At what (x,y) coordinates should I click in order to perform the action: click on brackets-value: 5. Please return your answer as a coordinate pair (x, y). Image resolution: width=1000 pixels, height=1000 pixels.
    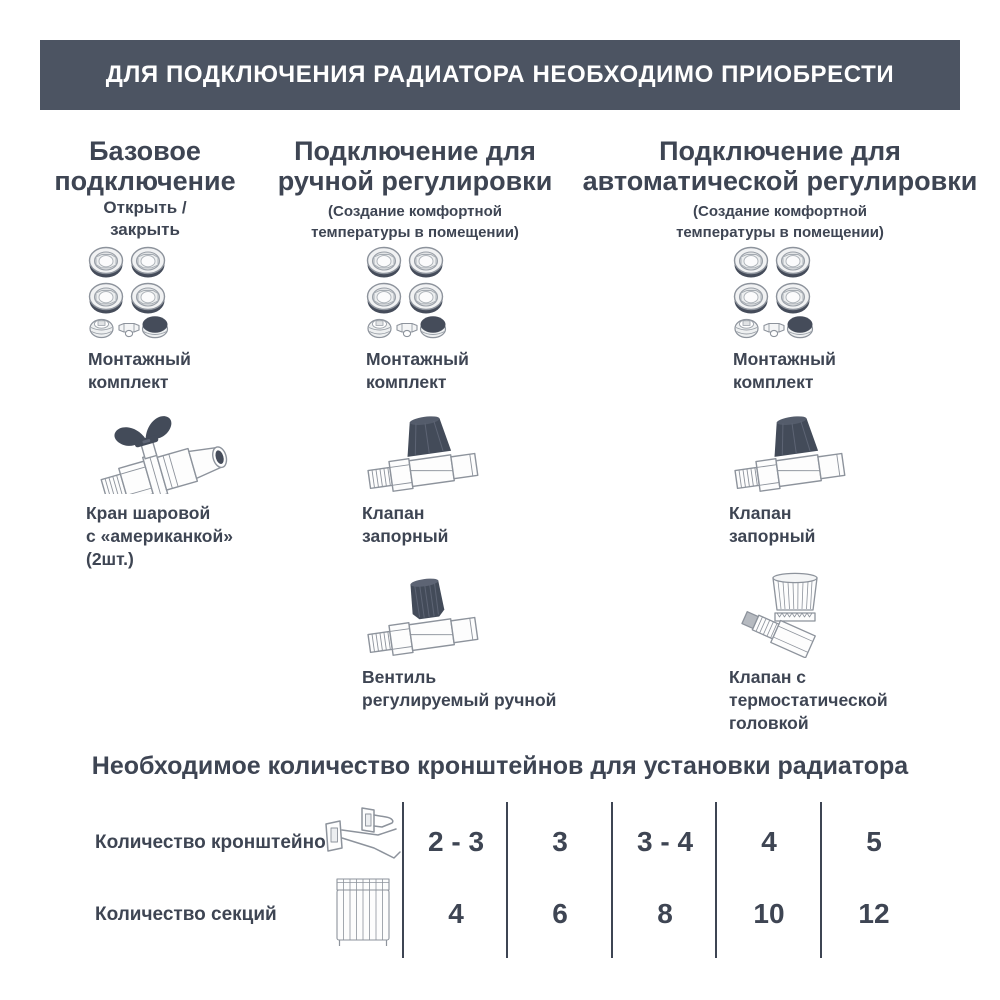
    Looking at the image, I should click on (874, 841).